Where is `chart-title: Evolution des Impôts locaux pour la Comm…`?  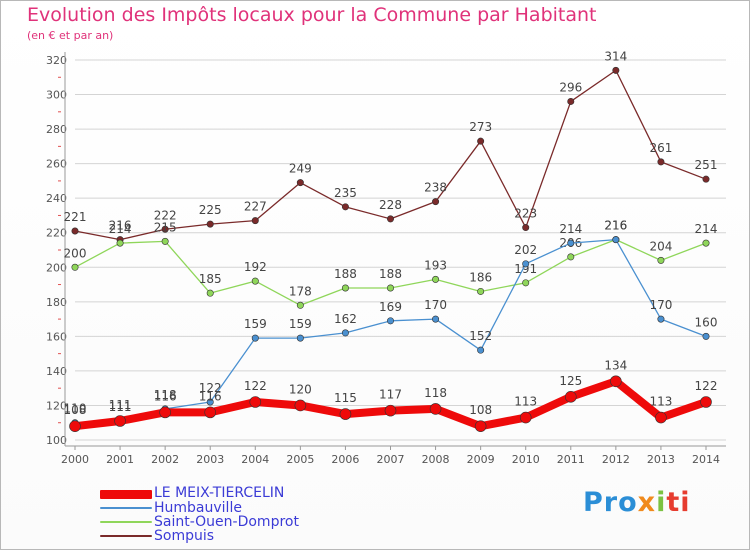
chart-title: Evolution des Impôts locaux pour la Comm… is located at coordinates (312, 15).